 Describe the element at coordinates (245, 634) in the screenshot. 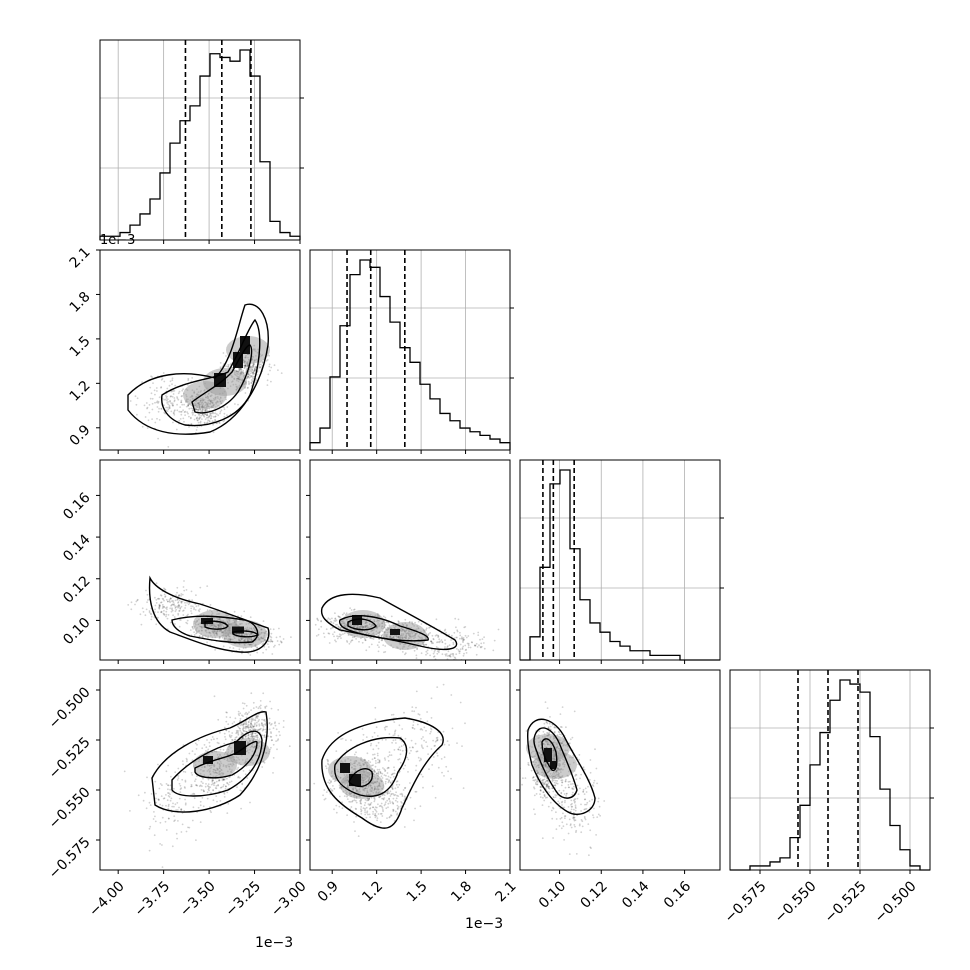

I see `density-blob` at that location.